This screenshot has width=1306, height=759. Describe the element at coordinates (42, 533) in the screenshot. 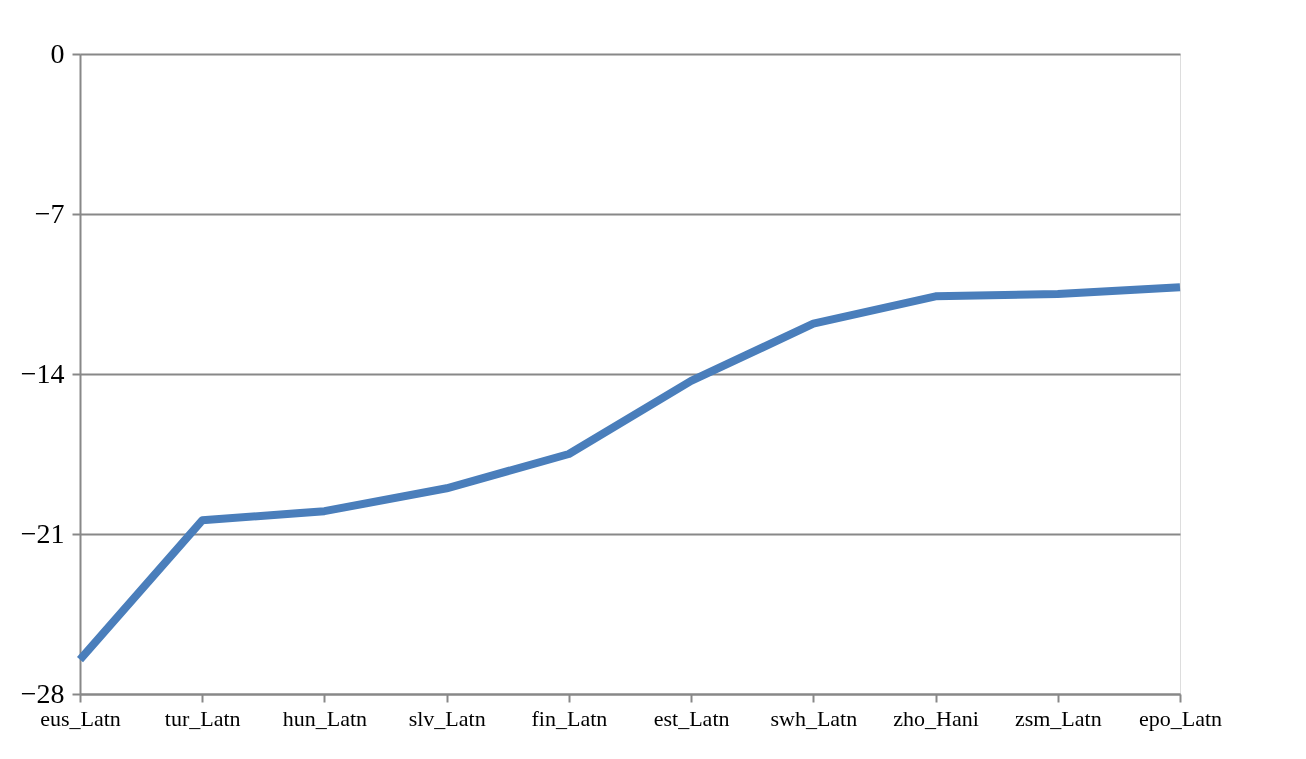

I see `y-tick-label: −21` at that location.